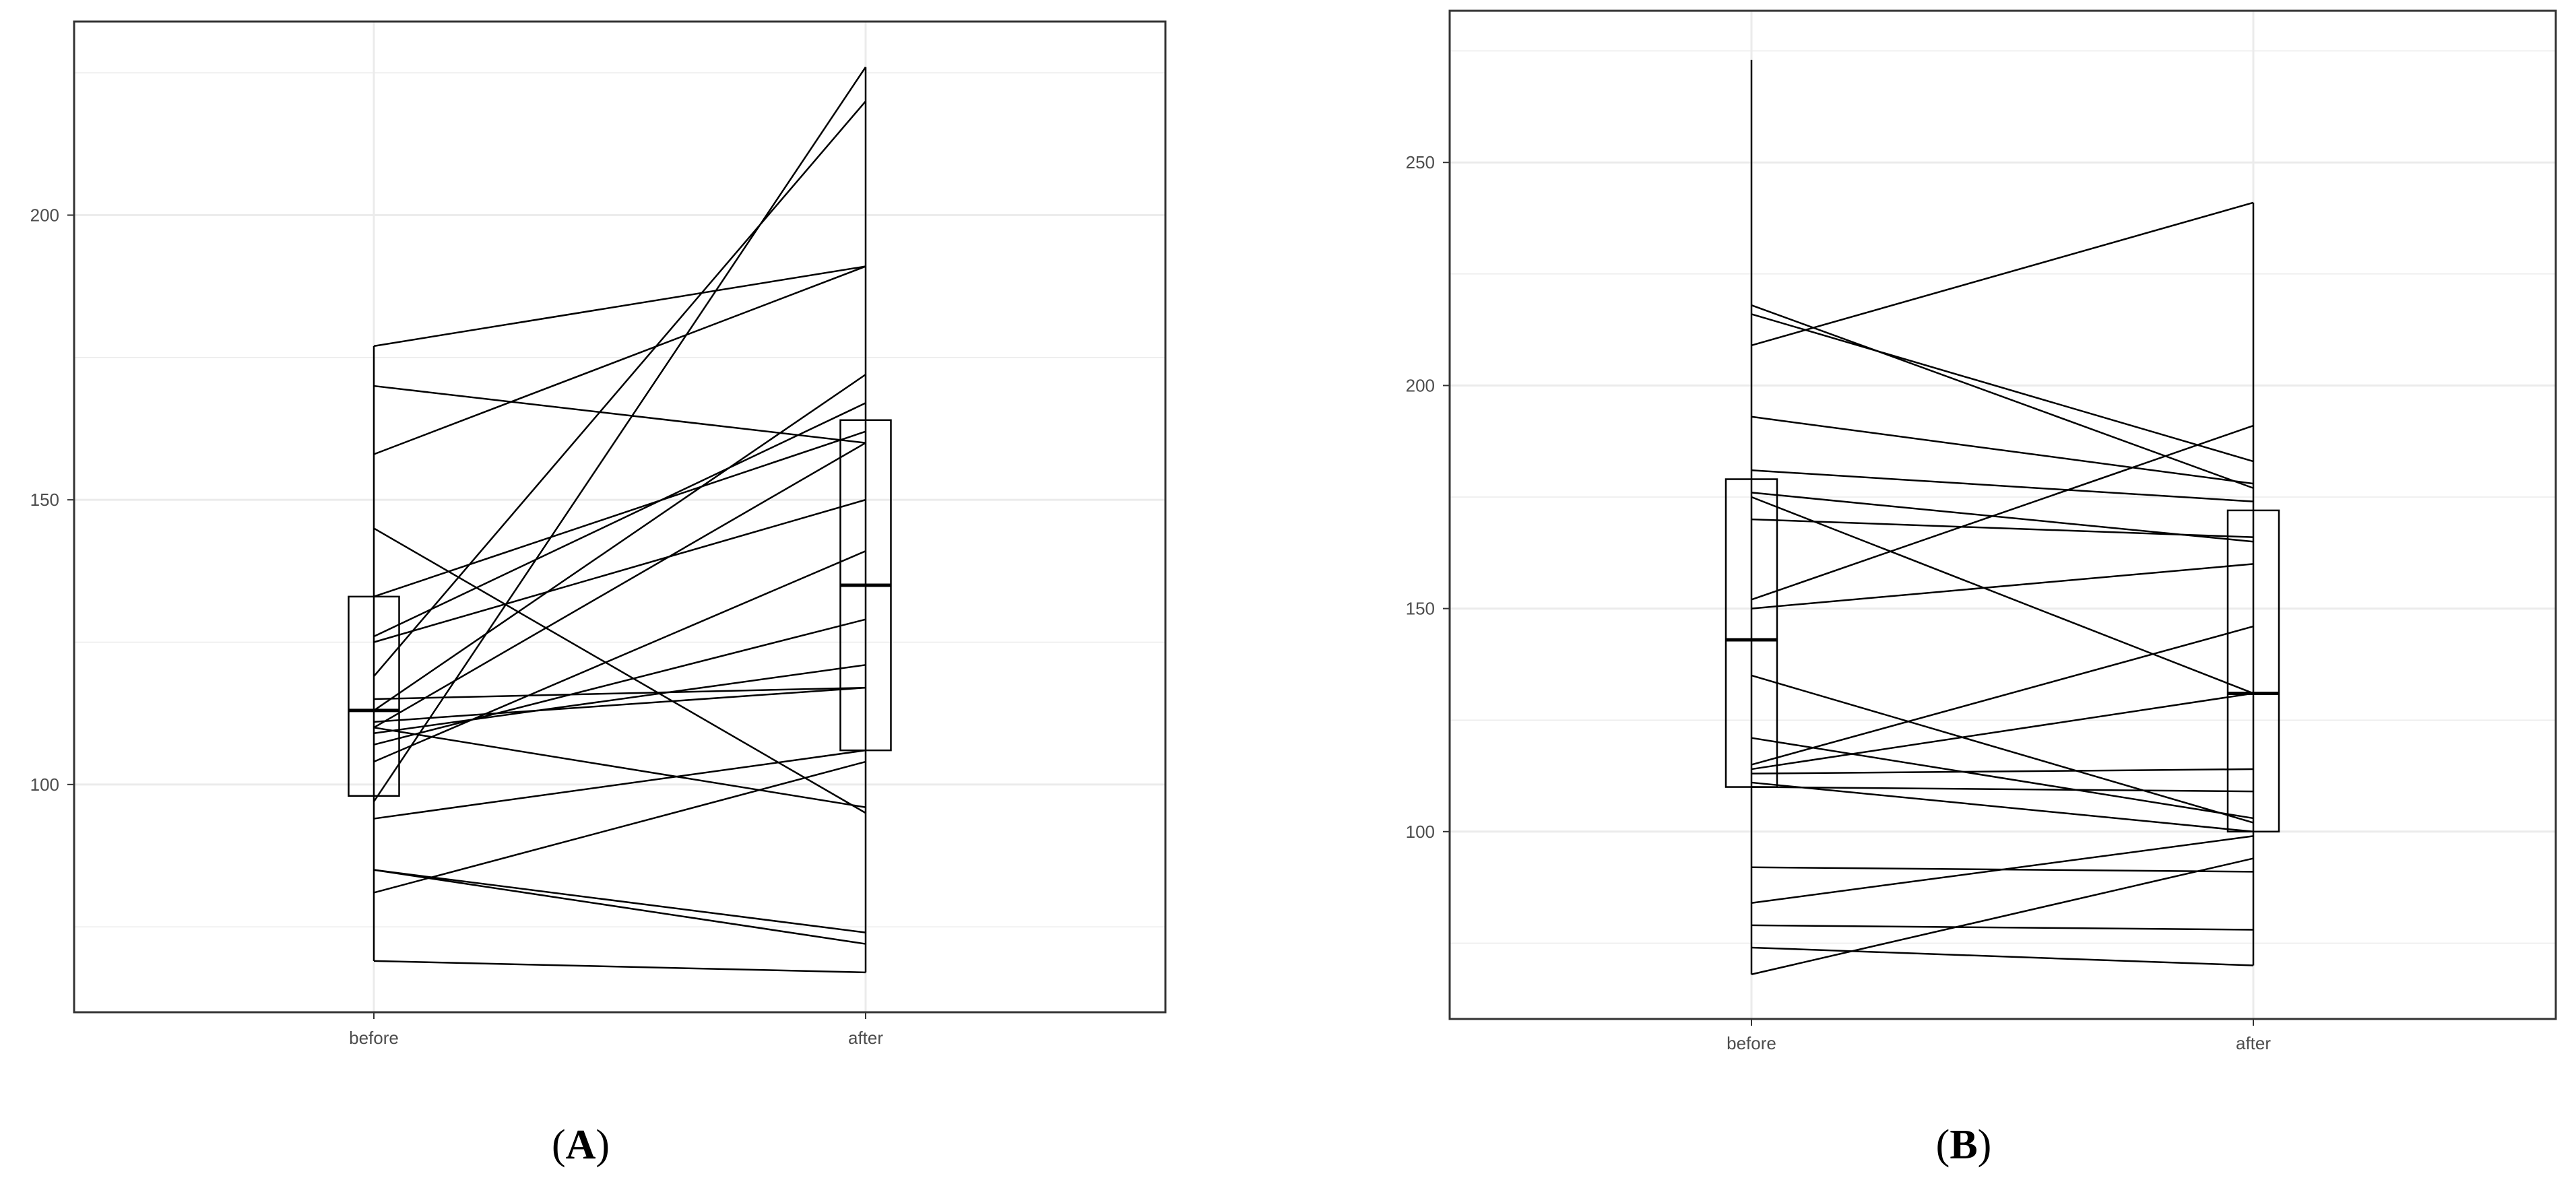 The height and width of the screenshot is (1186, 2576). I want to click on paired-lines, so click(620, 520).